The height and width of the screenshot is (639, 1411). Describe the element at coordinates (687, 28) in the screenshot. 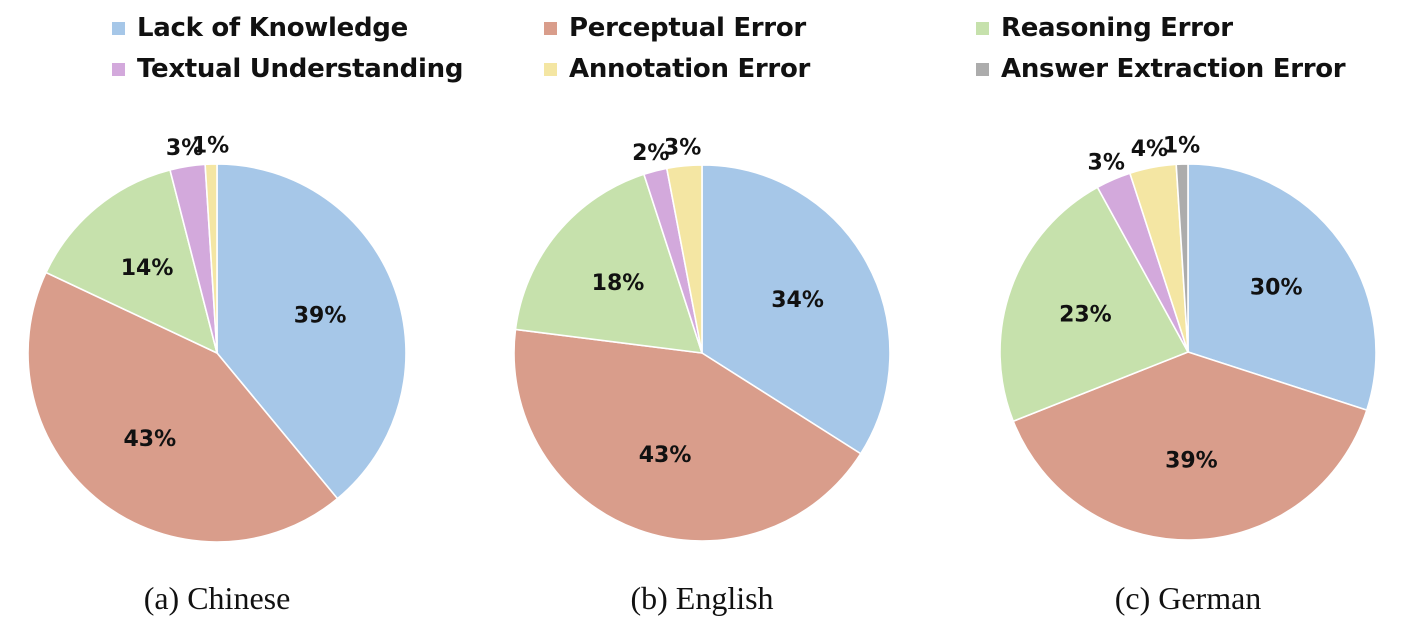

I see `legend-label: Perceptual Error` at that location.